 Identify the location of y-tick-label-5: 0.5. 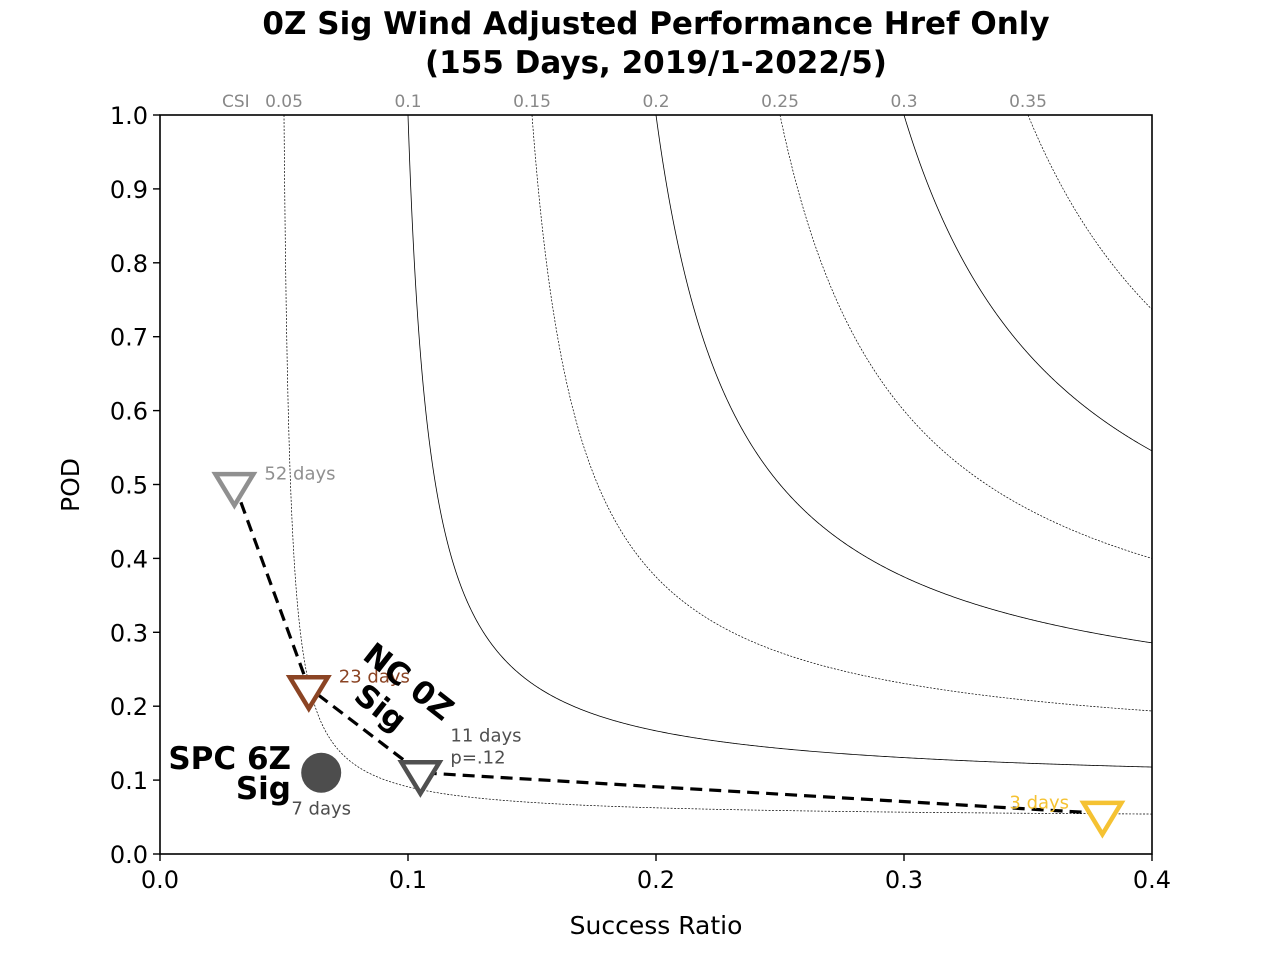
(129, 486).